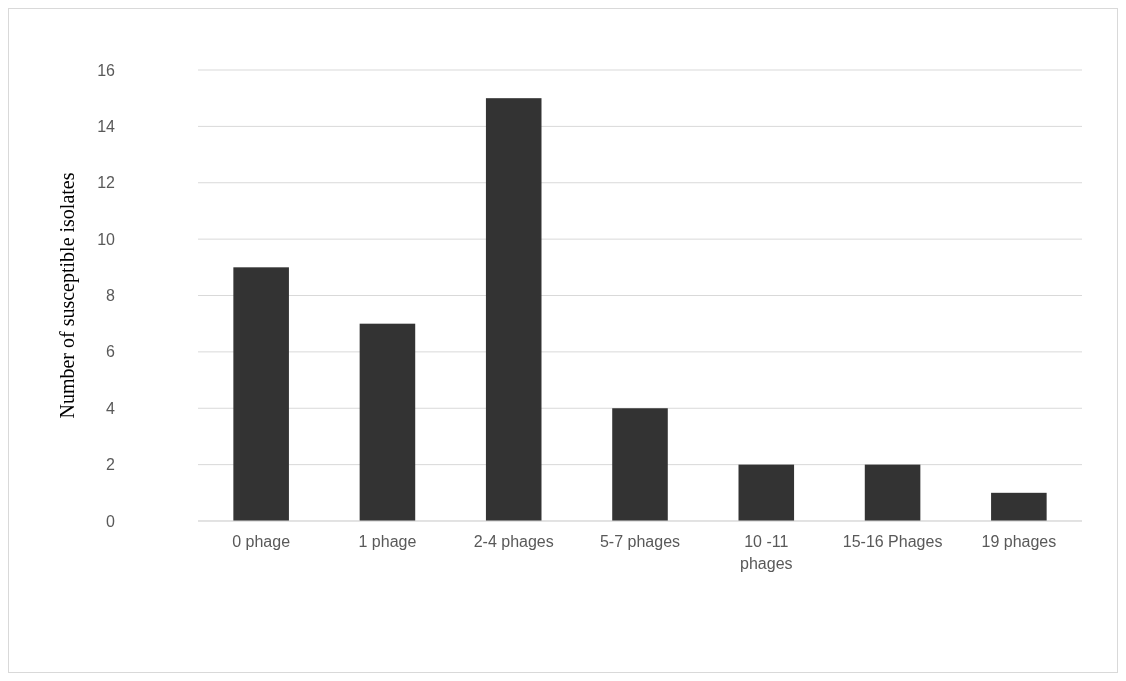  Describe the element at coordinates (111, 408) in the screenshot. I see `y-tick-label: 4` at that location.